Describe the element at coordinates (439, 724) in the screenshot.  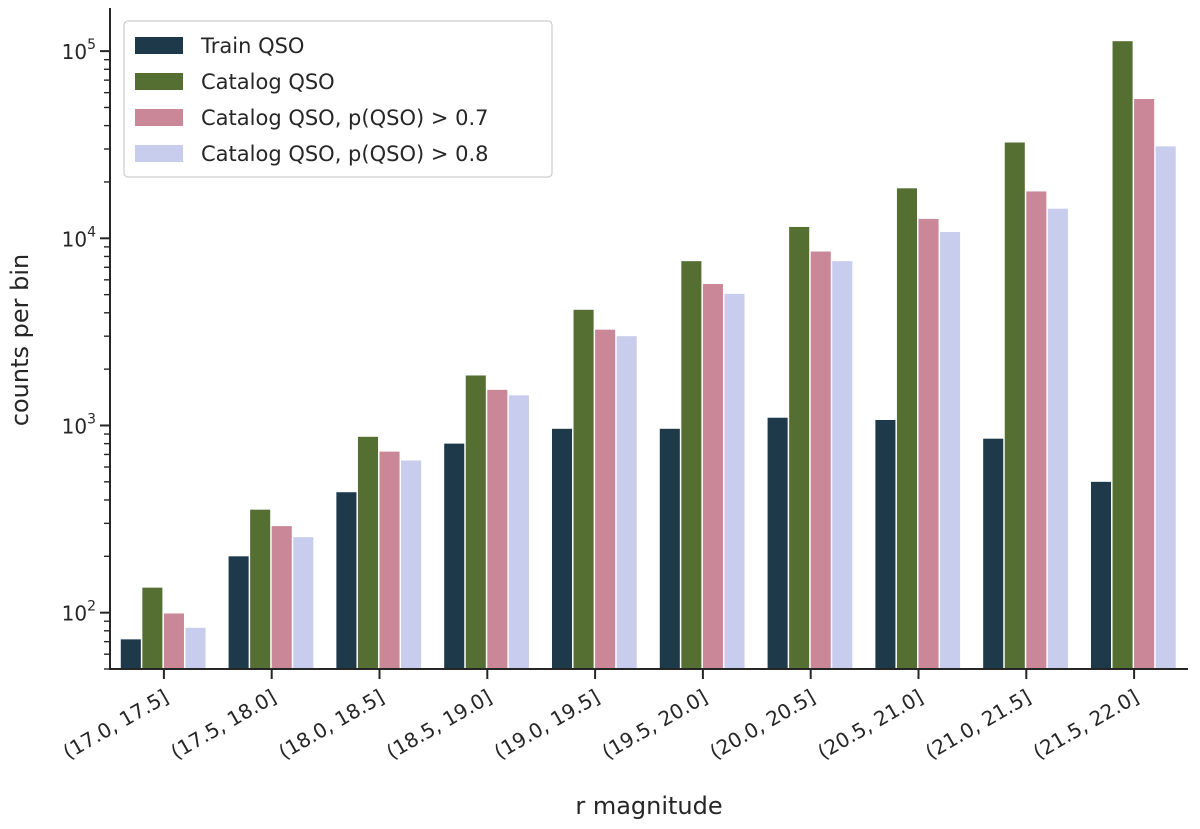
I see `x-tick-label: (18.5, 19.0]` at that location.